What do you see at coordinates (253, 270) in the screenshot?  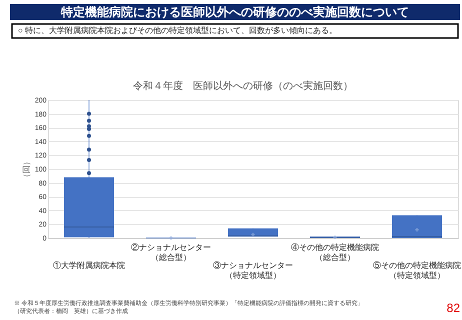 I see `x-tick-label: ③ナショナルセンター（特定領域型）` at bounding box center [253, 270].